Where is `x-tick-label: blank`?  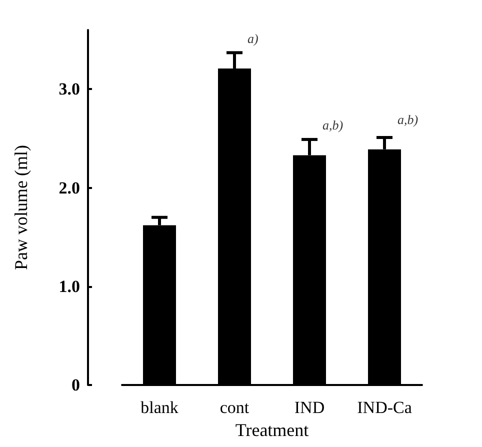
x-tick-label: blank is located at coordinates (159, 407).